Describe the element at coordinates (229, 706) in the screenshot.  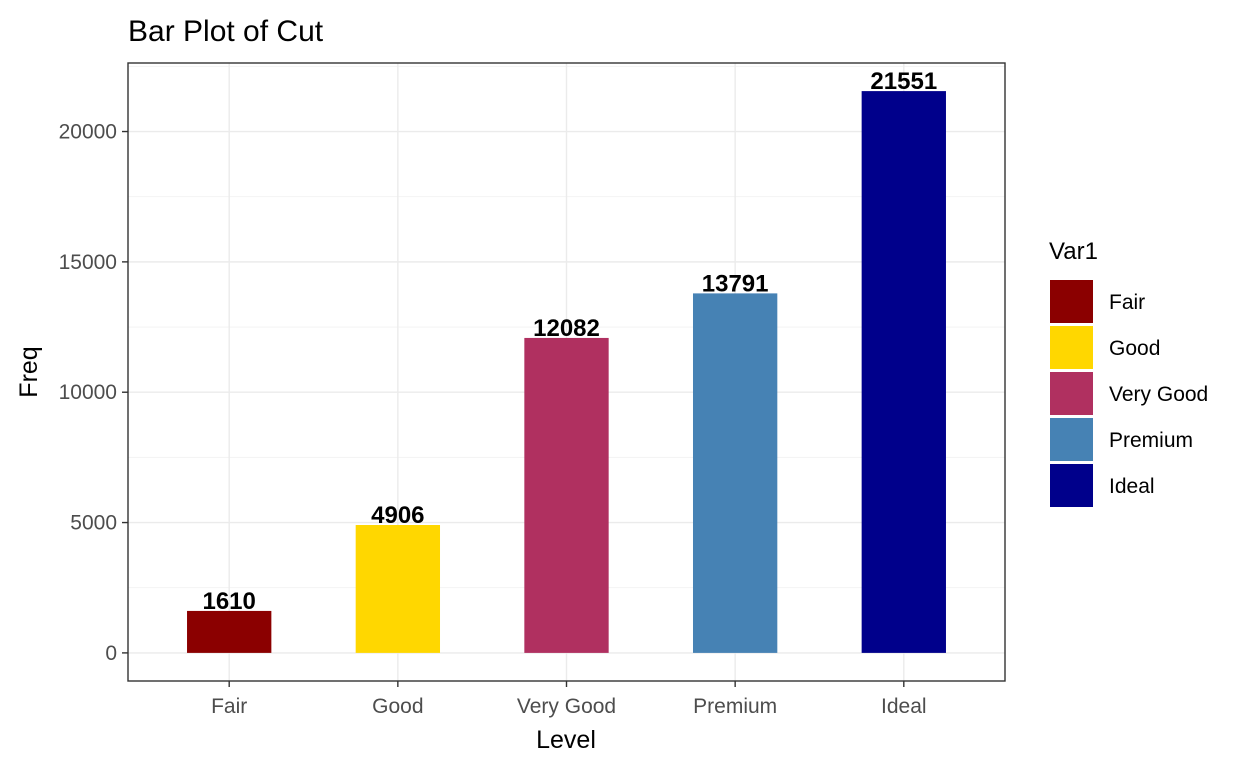
I see `x-tick-label: Fair` at that location.